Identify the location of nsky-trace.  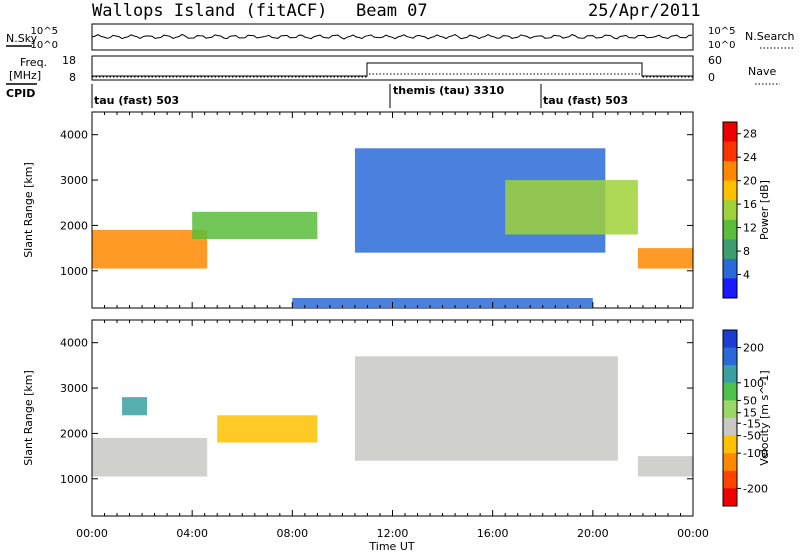
(392, 41).